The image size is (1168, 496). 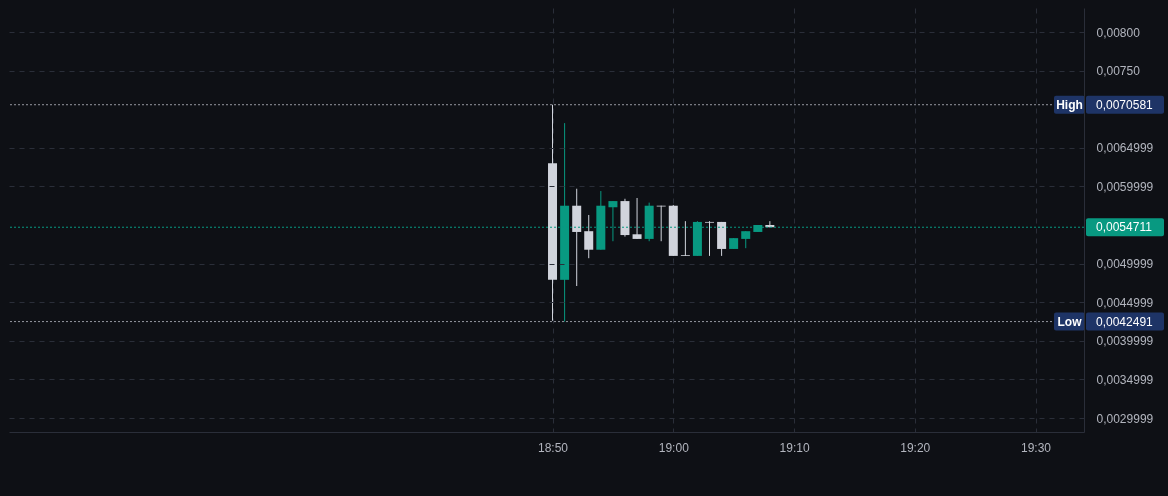 What do you see at coordinates (794, 447) in the screenshot?
I see `x-tick-label: 19:10` at bounding box center [794, 447].